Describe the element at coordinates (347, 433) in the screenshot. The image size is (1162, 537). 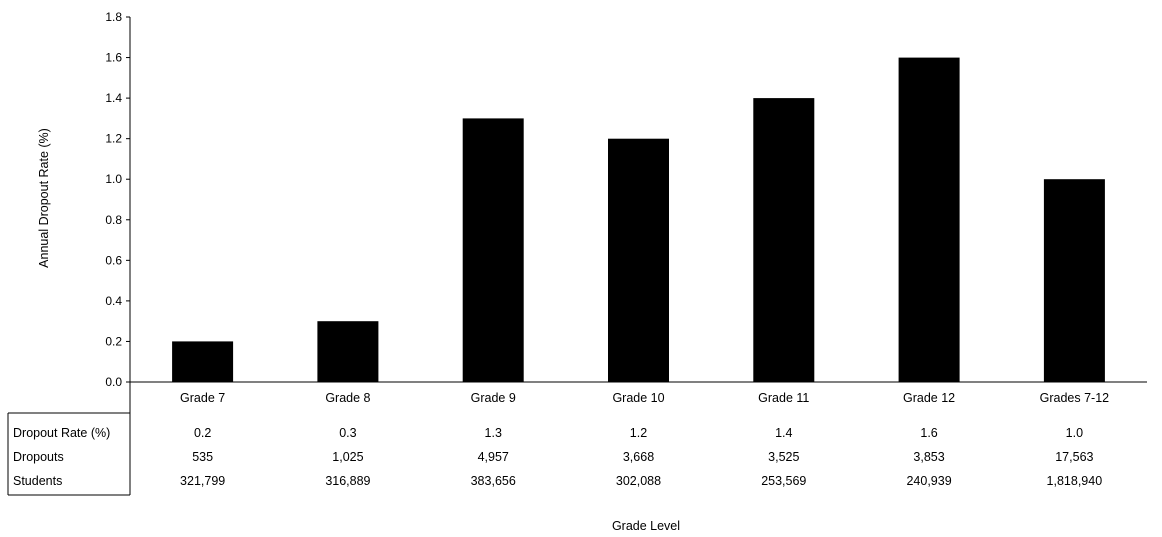
I see `table-cell: 0.3` at that location.